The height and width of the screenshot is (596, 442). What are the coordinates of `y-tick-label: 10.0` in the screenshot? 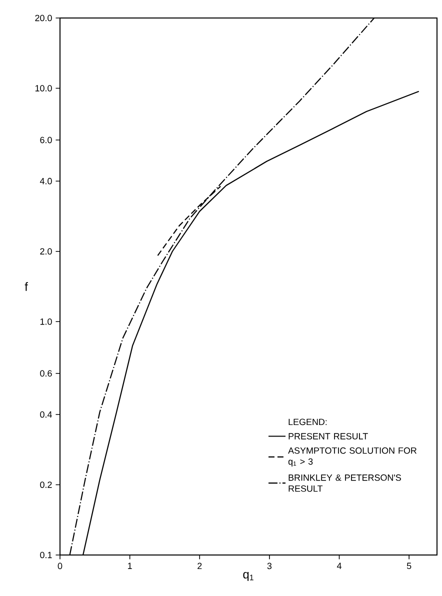 It's located at (43, 88).